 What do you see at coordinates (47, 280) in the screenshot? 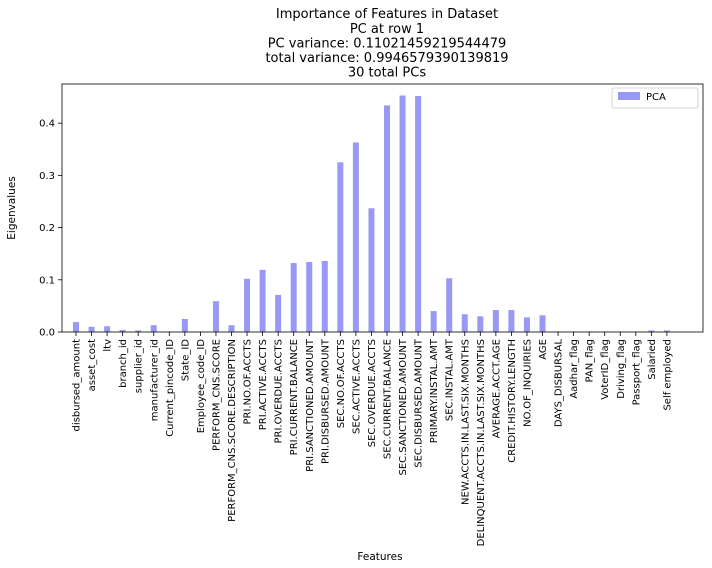
I see `y-tick-label-1: 0.1` at bounding box center [47, 280].